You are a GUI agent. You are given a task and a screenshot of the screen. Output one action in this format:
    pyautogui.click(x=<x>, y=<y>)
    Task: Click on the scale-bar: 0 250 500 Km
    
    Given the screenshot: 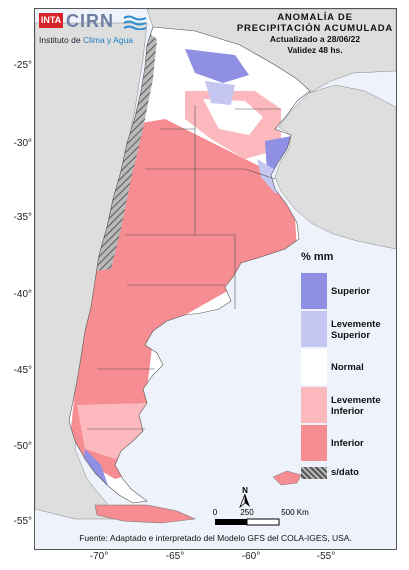 What is the action you would take?
    pyautogui.click(x=261, y=517)
    